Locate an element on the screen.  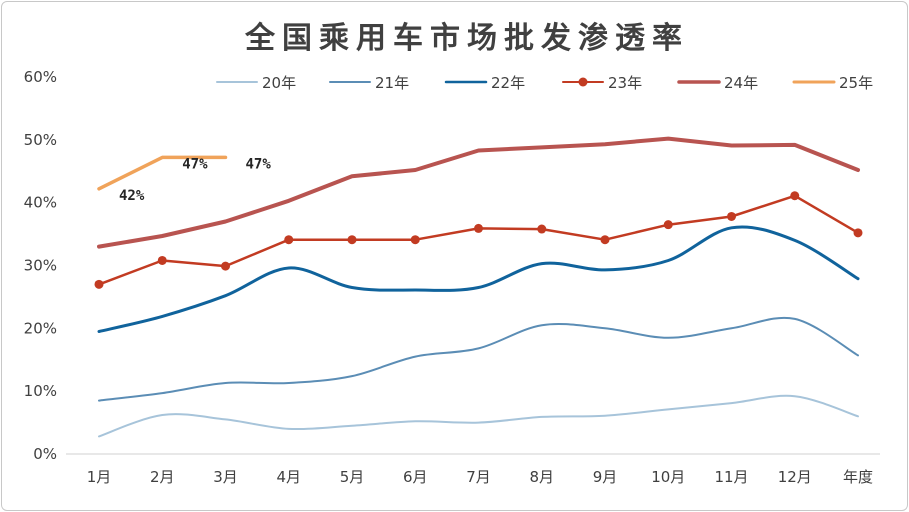
y-tick-label: 0% is located at coordinates (45, 454).